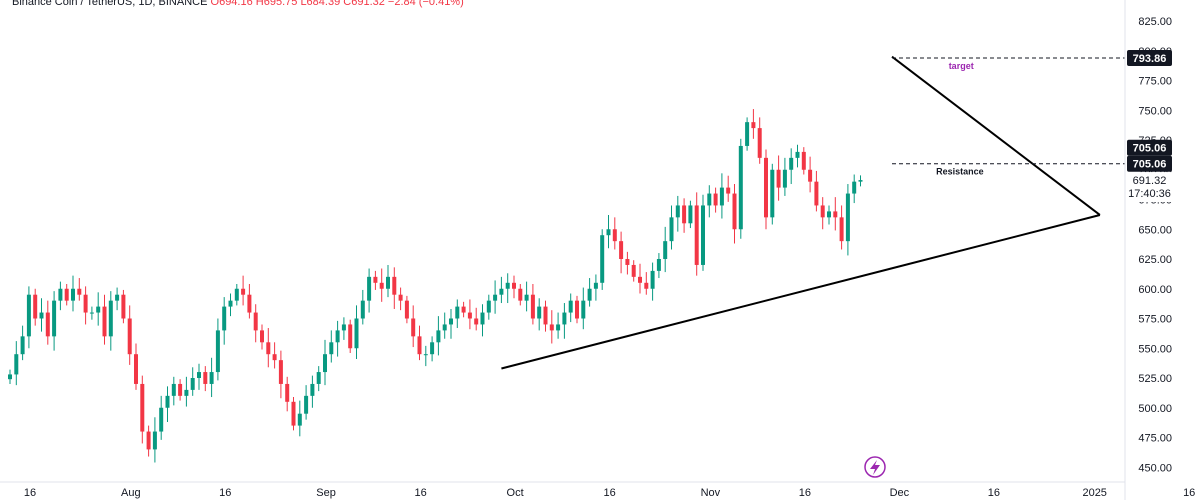 The width and height of the screenshot is (1200, 500). I want to click on price-tick-label: 775.00, so click(1155, 82).